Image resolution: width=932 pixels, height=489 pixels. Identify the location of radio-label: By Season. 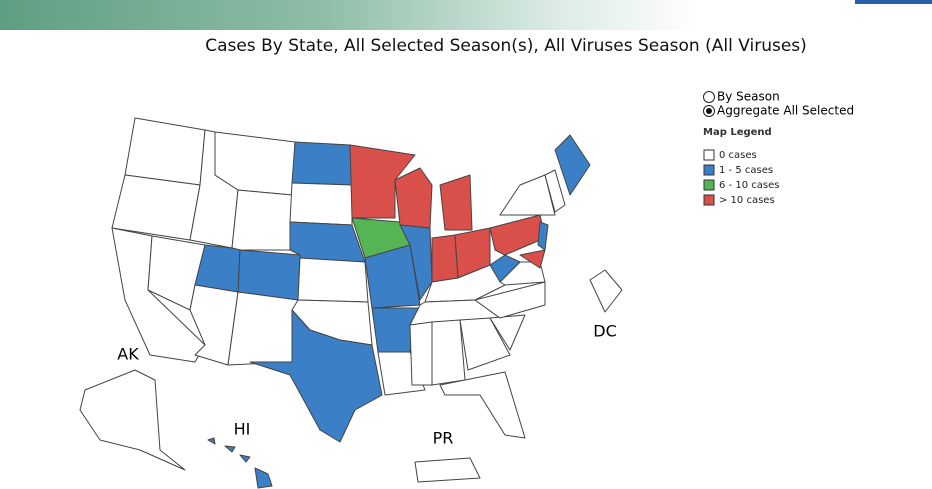
(748, 97).